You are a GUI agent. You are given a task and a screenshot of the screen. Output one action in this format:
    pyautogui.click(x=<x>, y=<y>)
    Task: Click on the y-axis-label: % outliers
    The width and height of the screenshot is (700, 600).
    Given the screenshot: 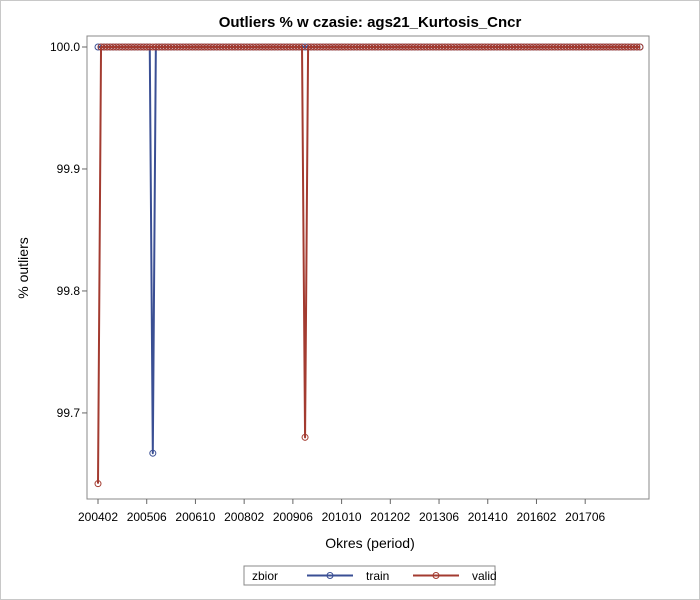 What is the action you would take?
    pyautogui.click(x=23, y=267)
    